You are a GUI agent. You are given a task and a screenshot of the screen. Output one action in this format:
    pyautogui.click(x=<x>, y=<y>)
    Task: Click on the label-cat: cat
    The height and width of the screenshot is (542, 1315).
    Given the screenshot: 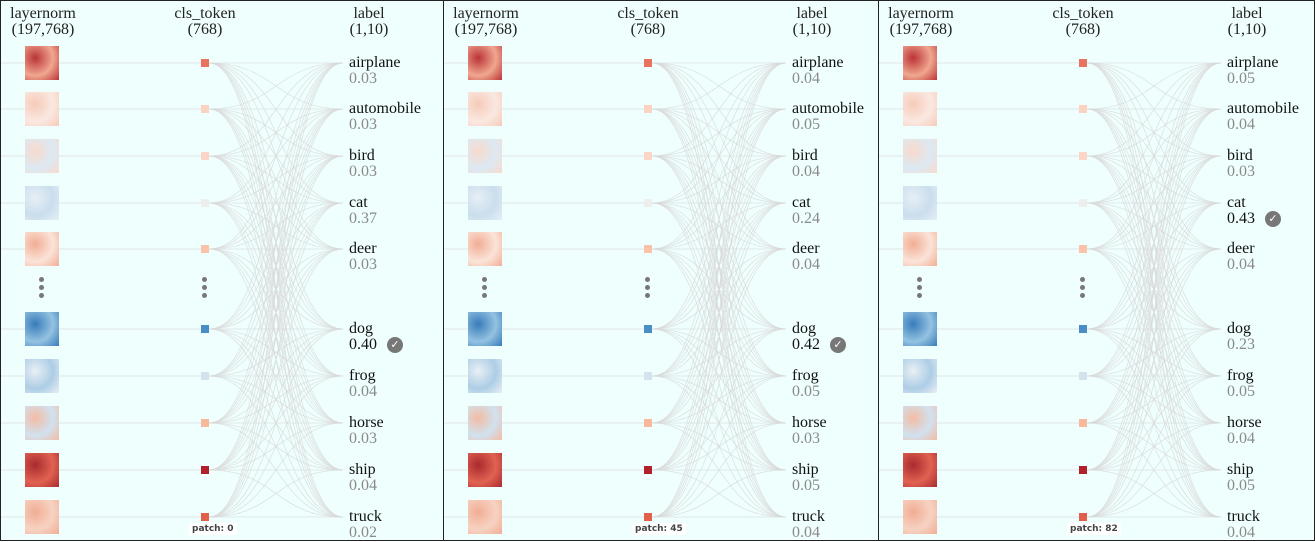 What is the action you would take?
    pyautogui.click(x=801, y=202)
    